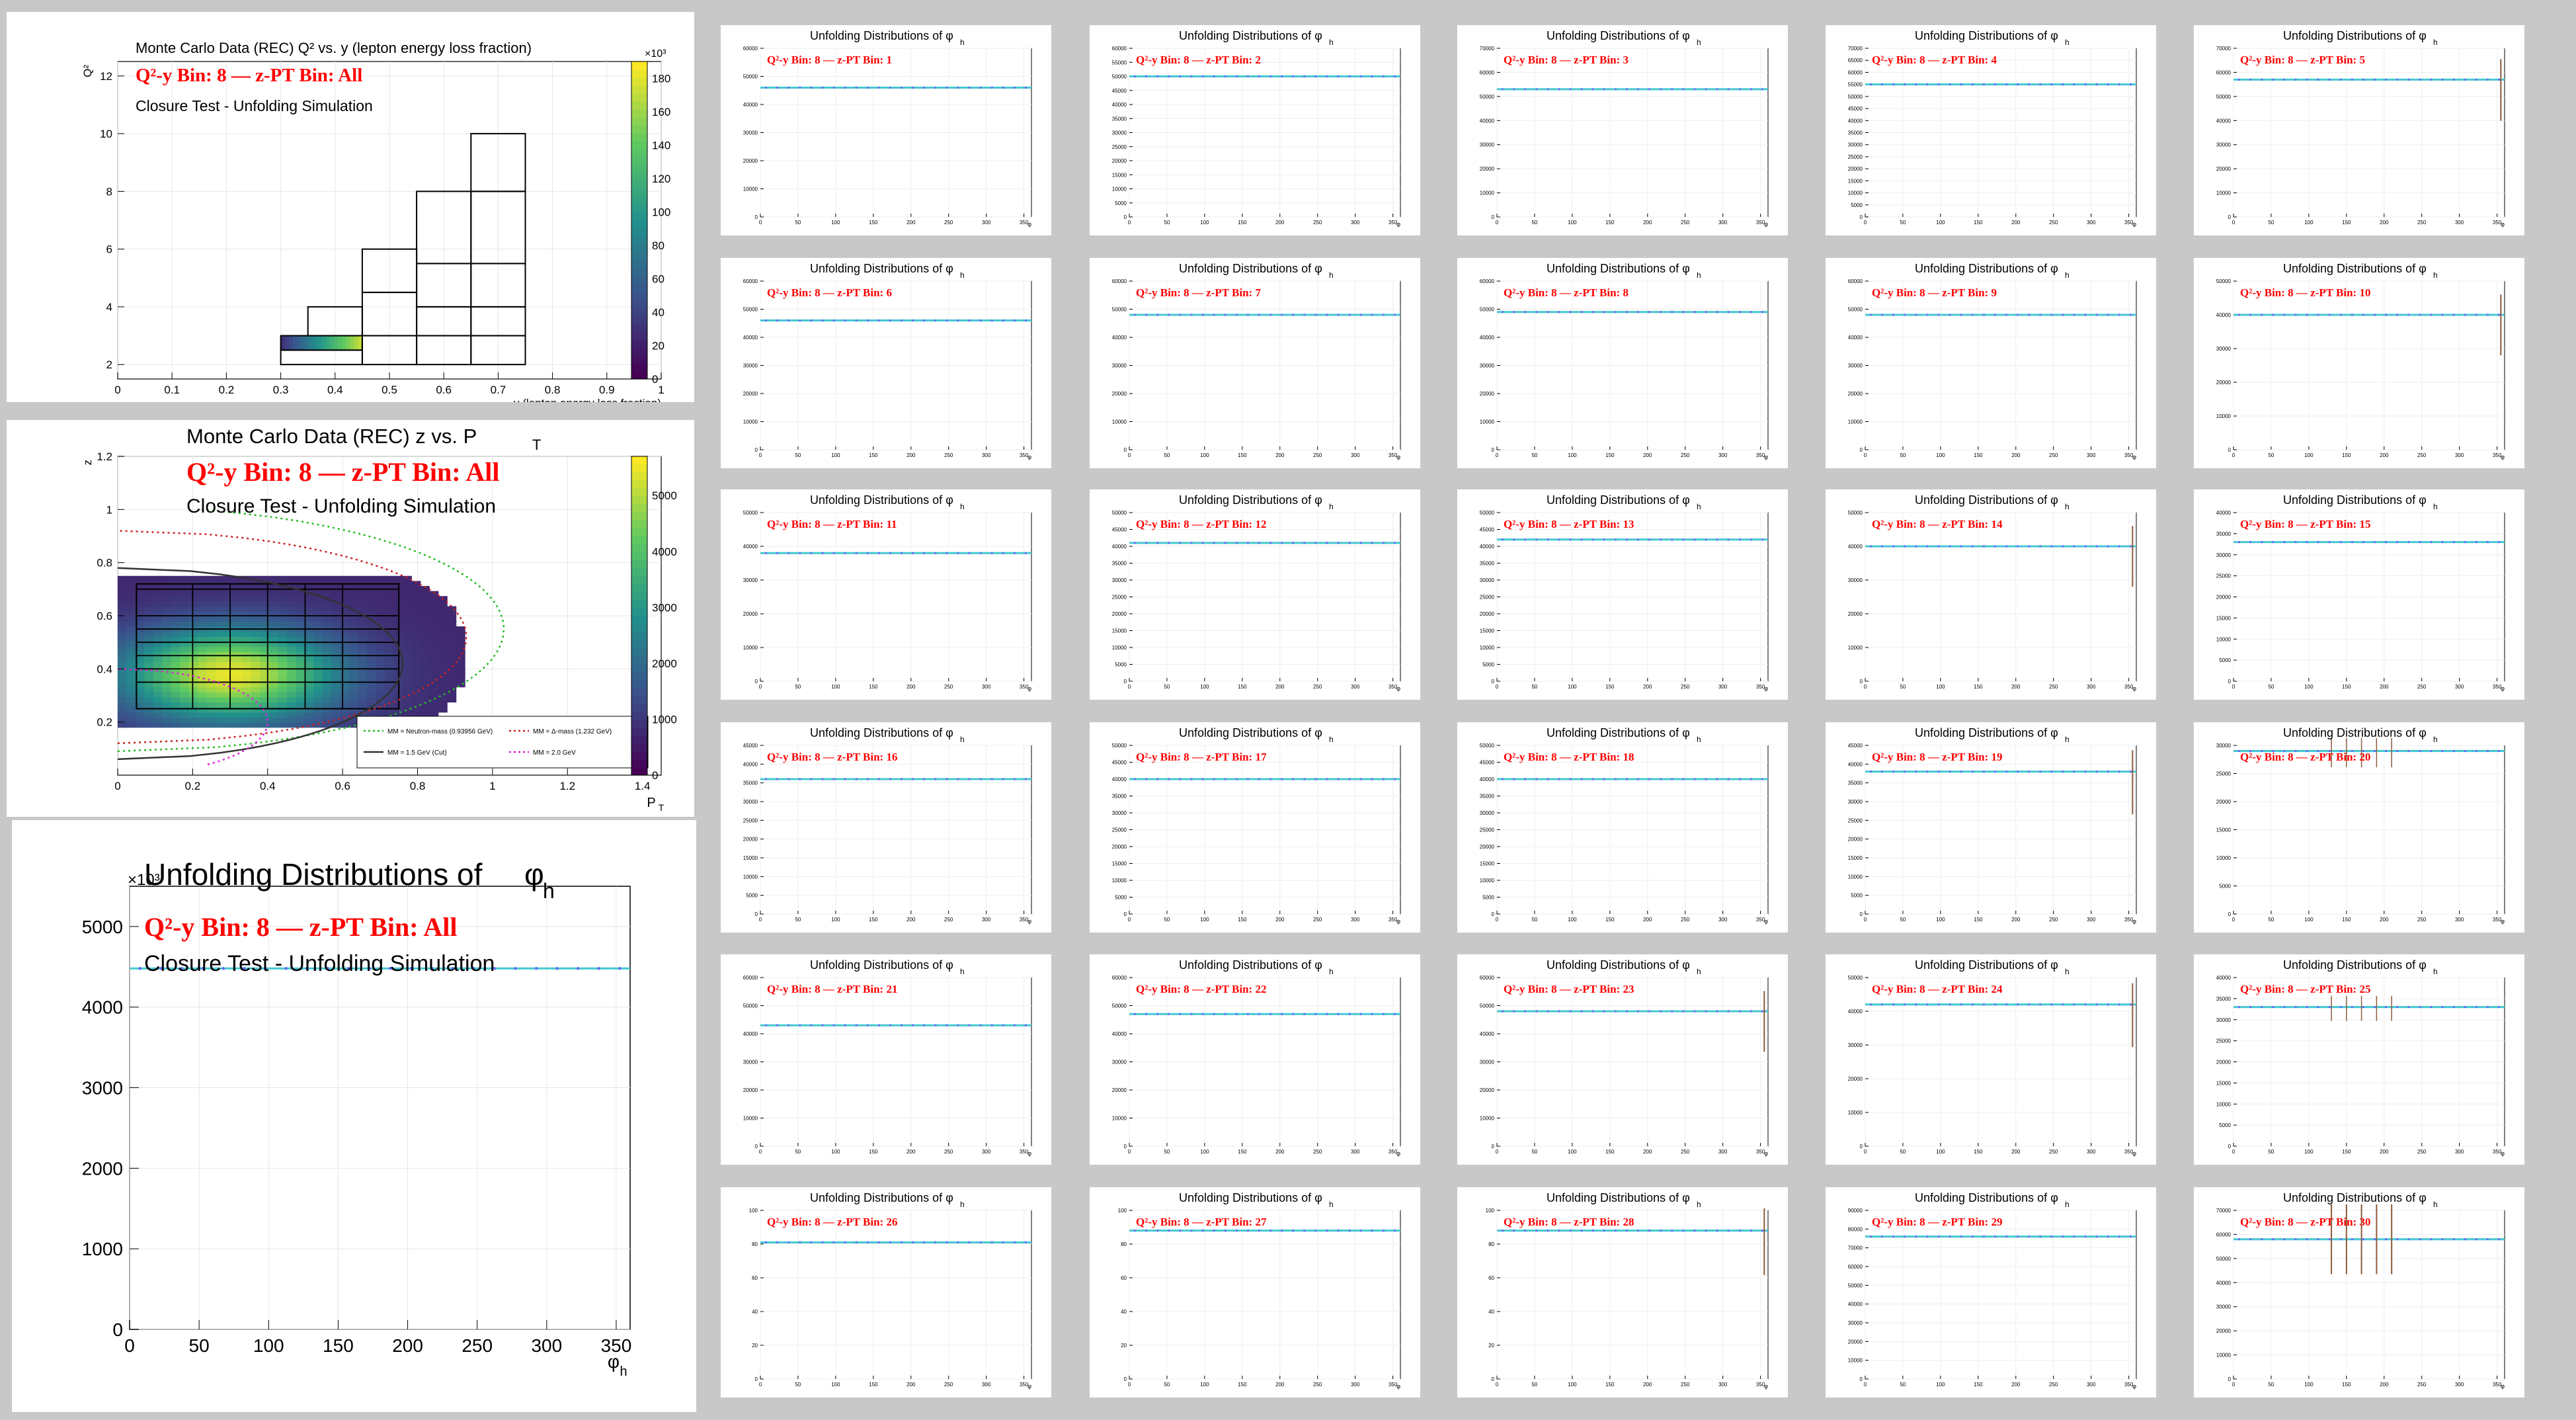 This screenshot has width=2576, height=1420. What do you see at coordinates (2091, 1385) in the screenshot?
I see `x-tick-label: 300` at bounding box center [2091, 1385].